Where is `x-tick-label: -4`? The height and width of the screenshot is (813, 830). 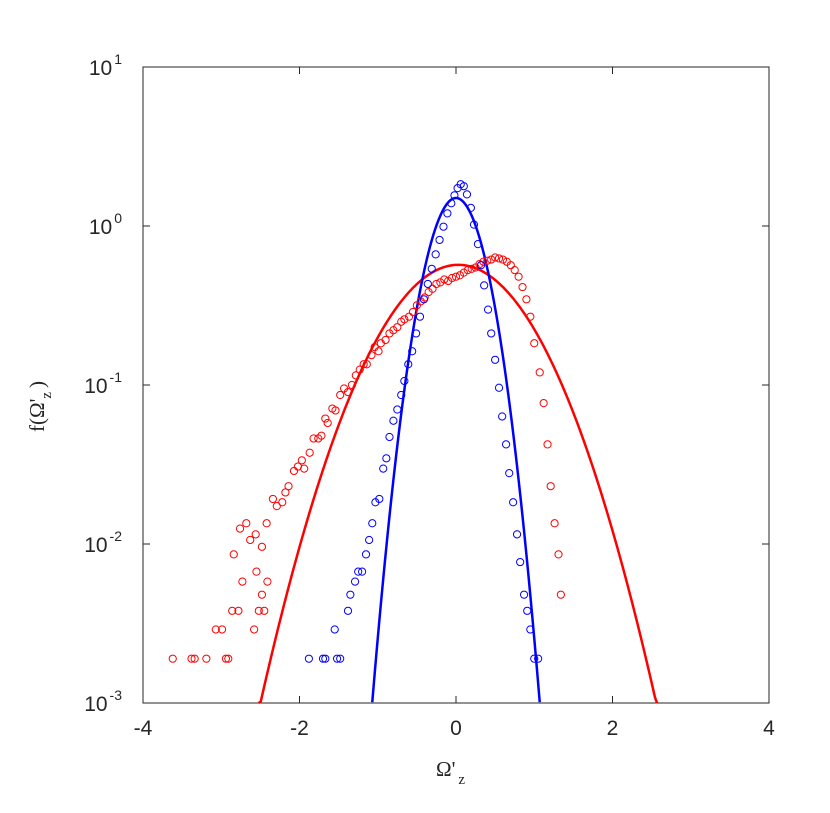
x-tick-label: -4 is located at coordinates (143, 728).